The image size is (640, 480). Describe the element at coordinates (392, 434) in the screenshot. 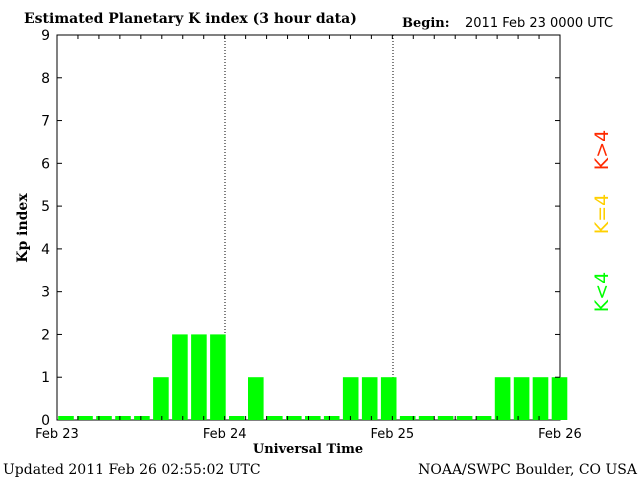

I see `x-tick-label: Feb 25` at that location.